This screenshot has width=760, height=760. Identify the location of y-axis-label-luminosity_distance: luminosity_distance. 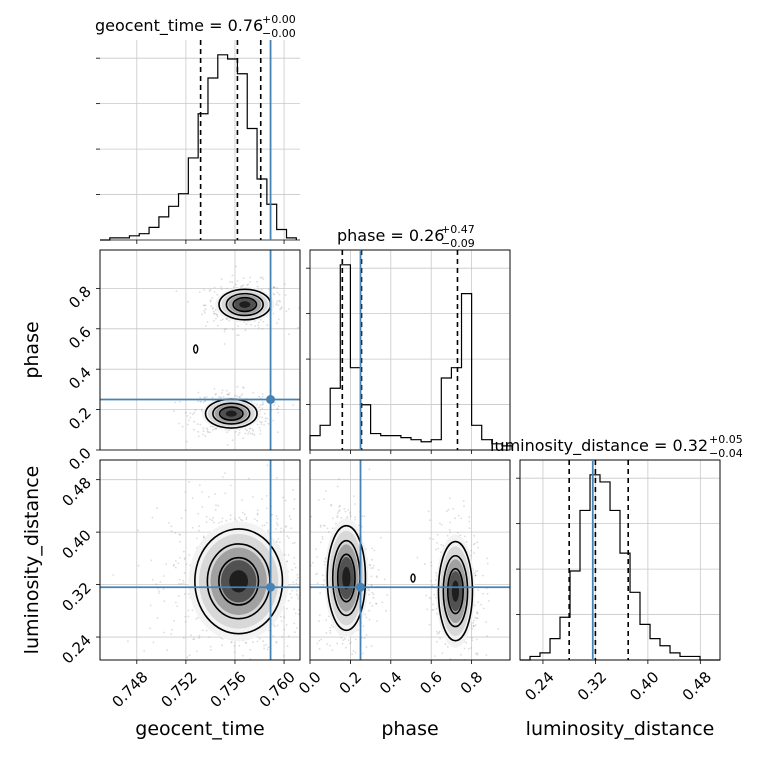
(32, 560).